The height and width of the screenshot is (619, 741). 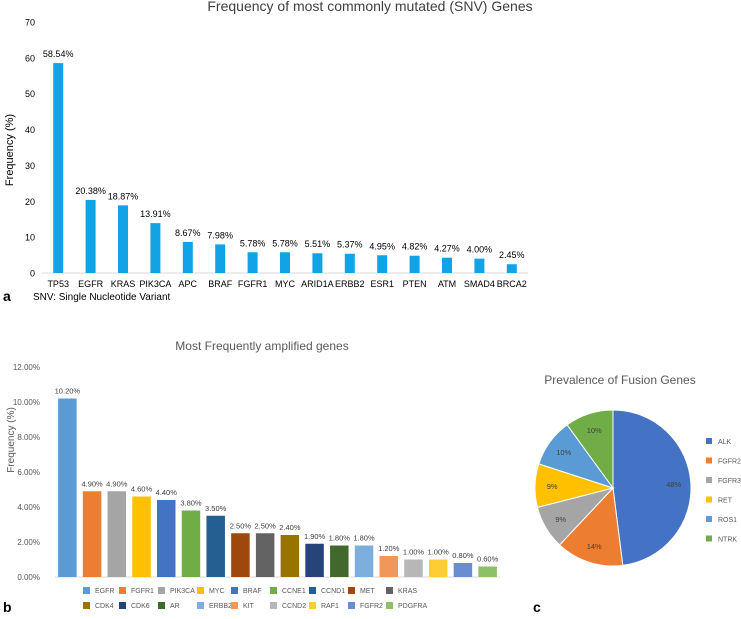 I want to click on fusion-slice-label: 48%, so click(x=673, y=484).